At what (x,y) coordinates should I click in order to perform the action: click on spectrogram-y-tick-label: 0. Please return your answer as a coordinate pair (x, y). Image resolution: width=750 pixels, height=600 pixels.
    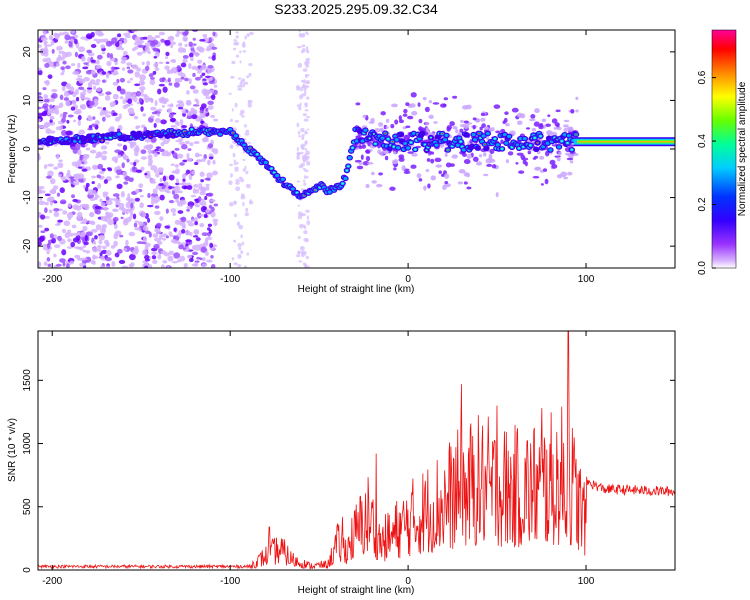
    Looking at the image, I should click on (27, 149).